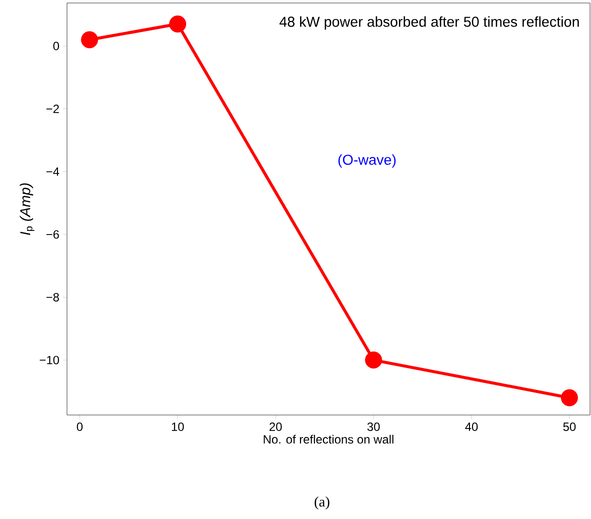 The height and width of the screenshot is (519, 591). What do you see at coordinates (50, 360) in the screenshot?
I see `y-tick-label: −10` at bounding box center [50, 360].